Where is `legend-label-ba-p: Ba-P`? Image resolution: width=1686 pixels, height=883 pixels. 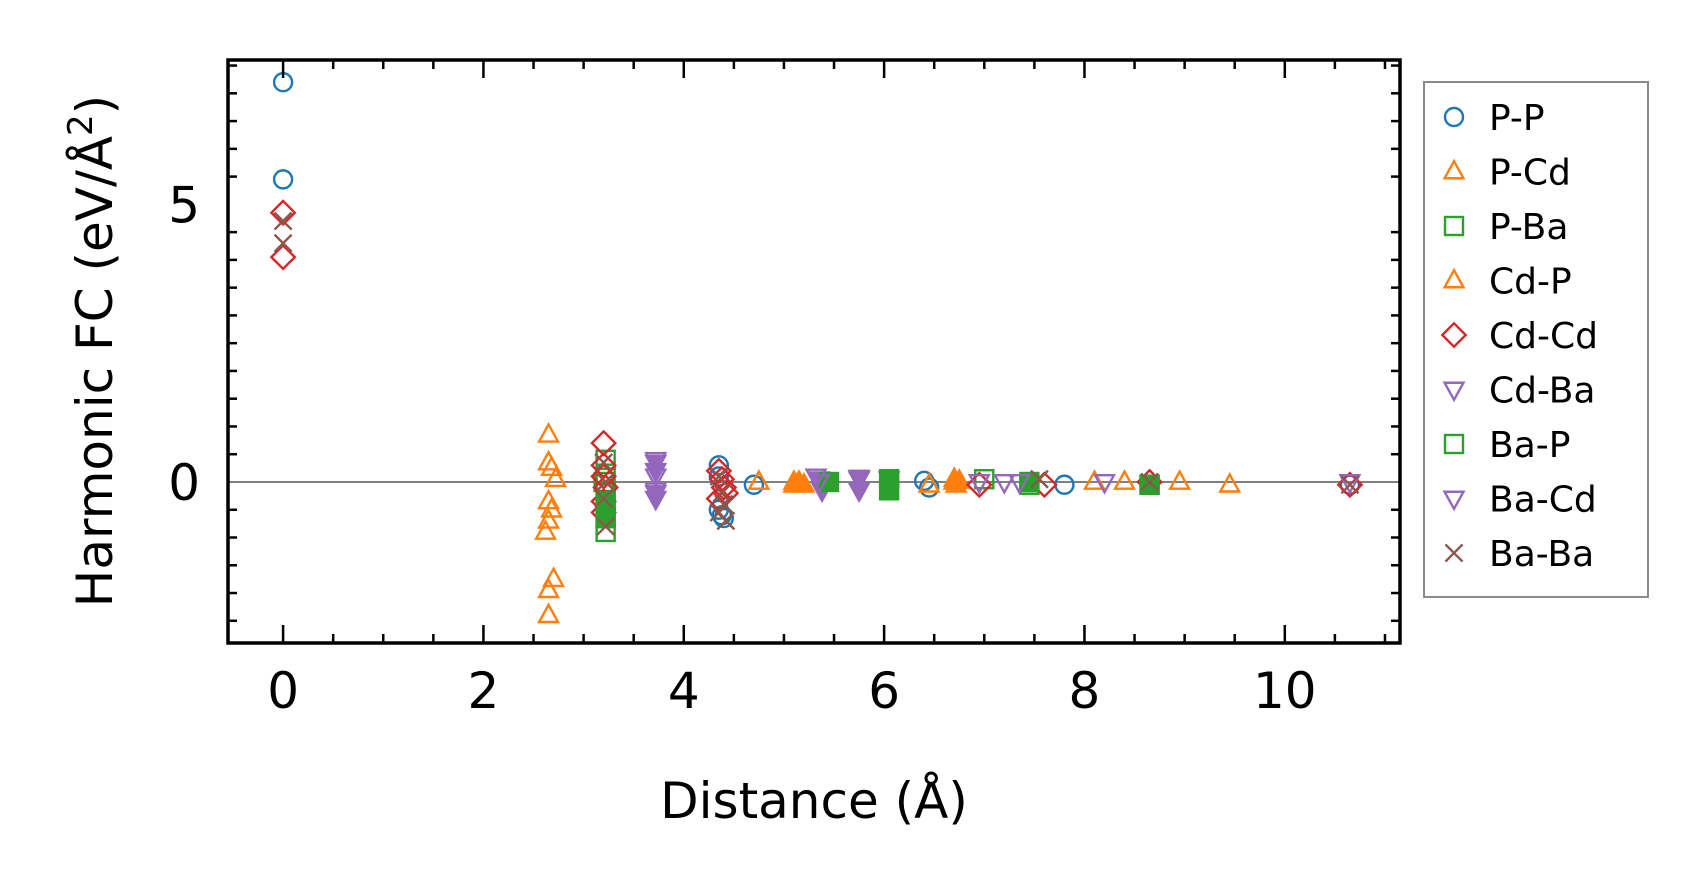
legend-label-ba-p: Ba-P is located at coordinates (1529, 445).